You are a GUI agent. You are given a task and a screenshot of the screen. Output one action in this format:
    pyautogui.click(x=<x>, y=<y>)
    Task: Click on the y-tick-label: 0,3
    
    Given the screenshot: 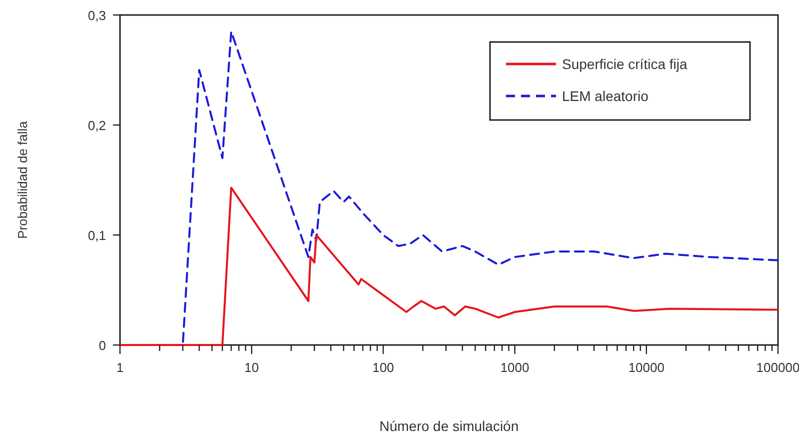 What is the action you would take?
    pyautogui.click(x=97, y=15)
    